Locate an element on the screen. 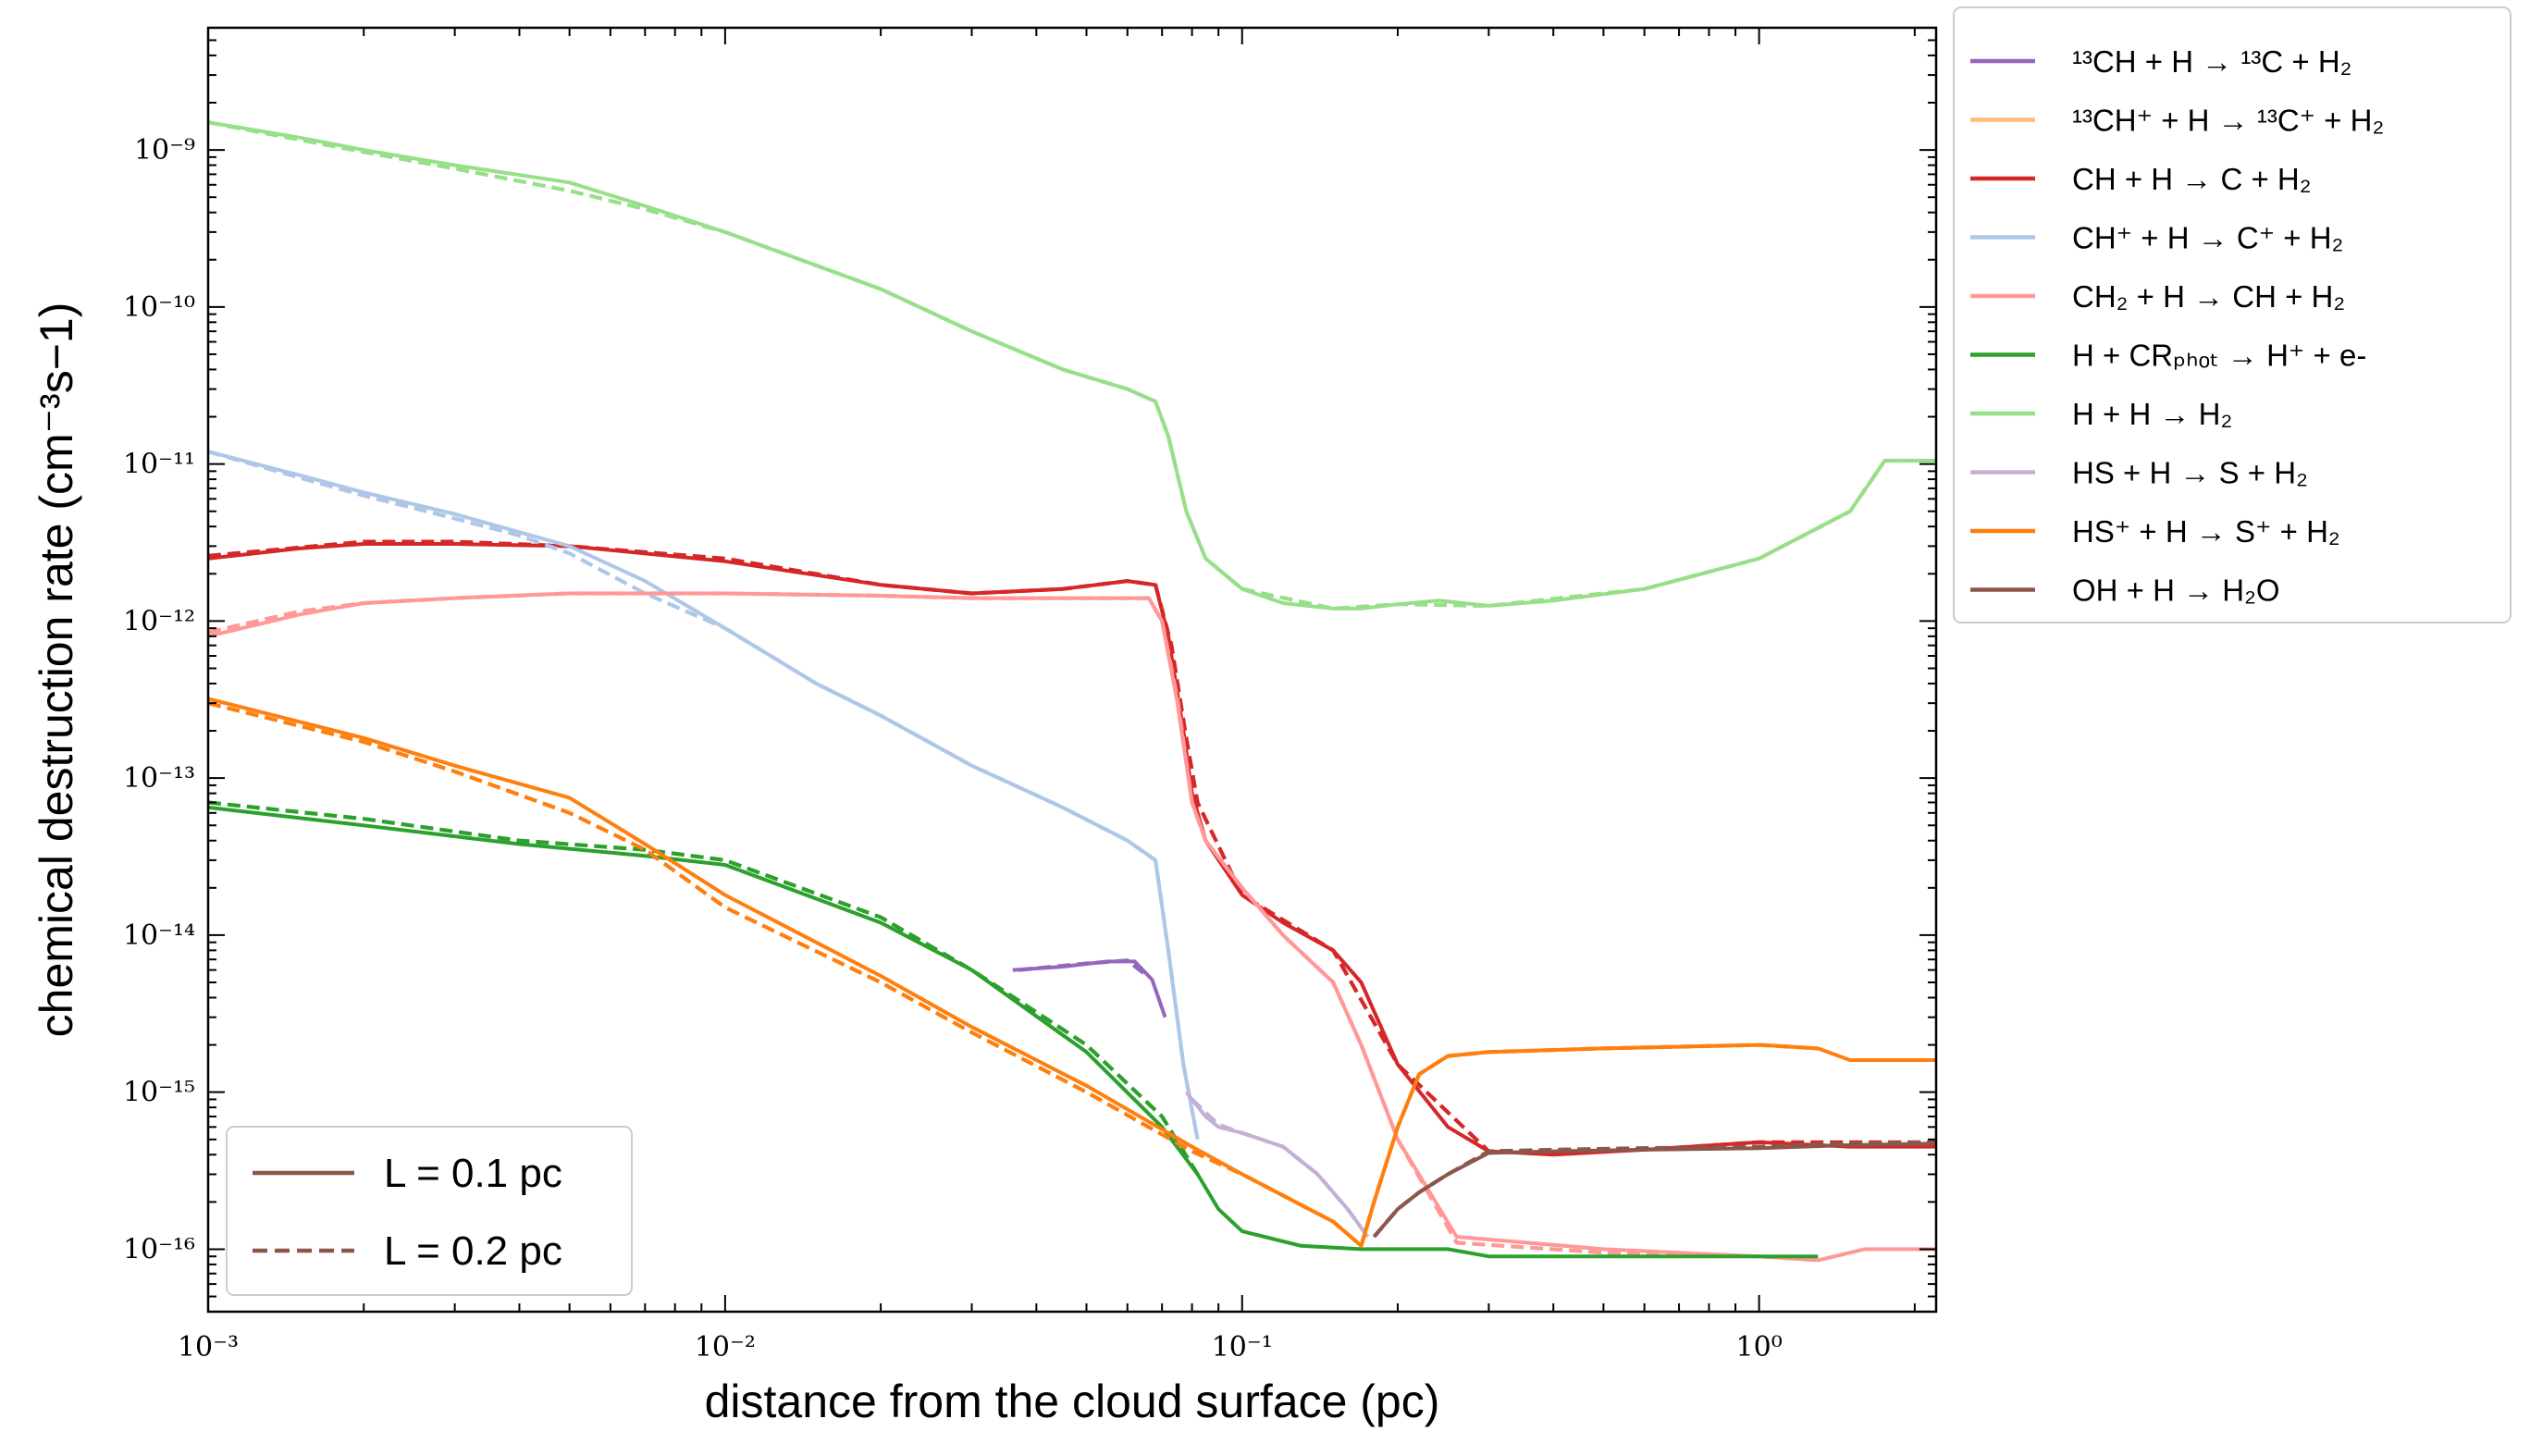 The width and height of the screenshot is (2530, 1456). y-tick-label: 10⁻¹³ is located at coordinates (159, 778).